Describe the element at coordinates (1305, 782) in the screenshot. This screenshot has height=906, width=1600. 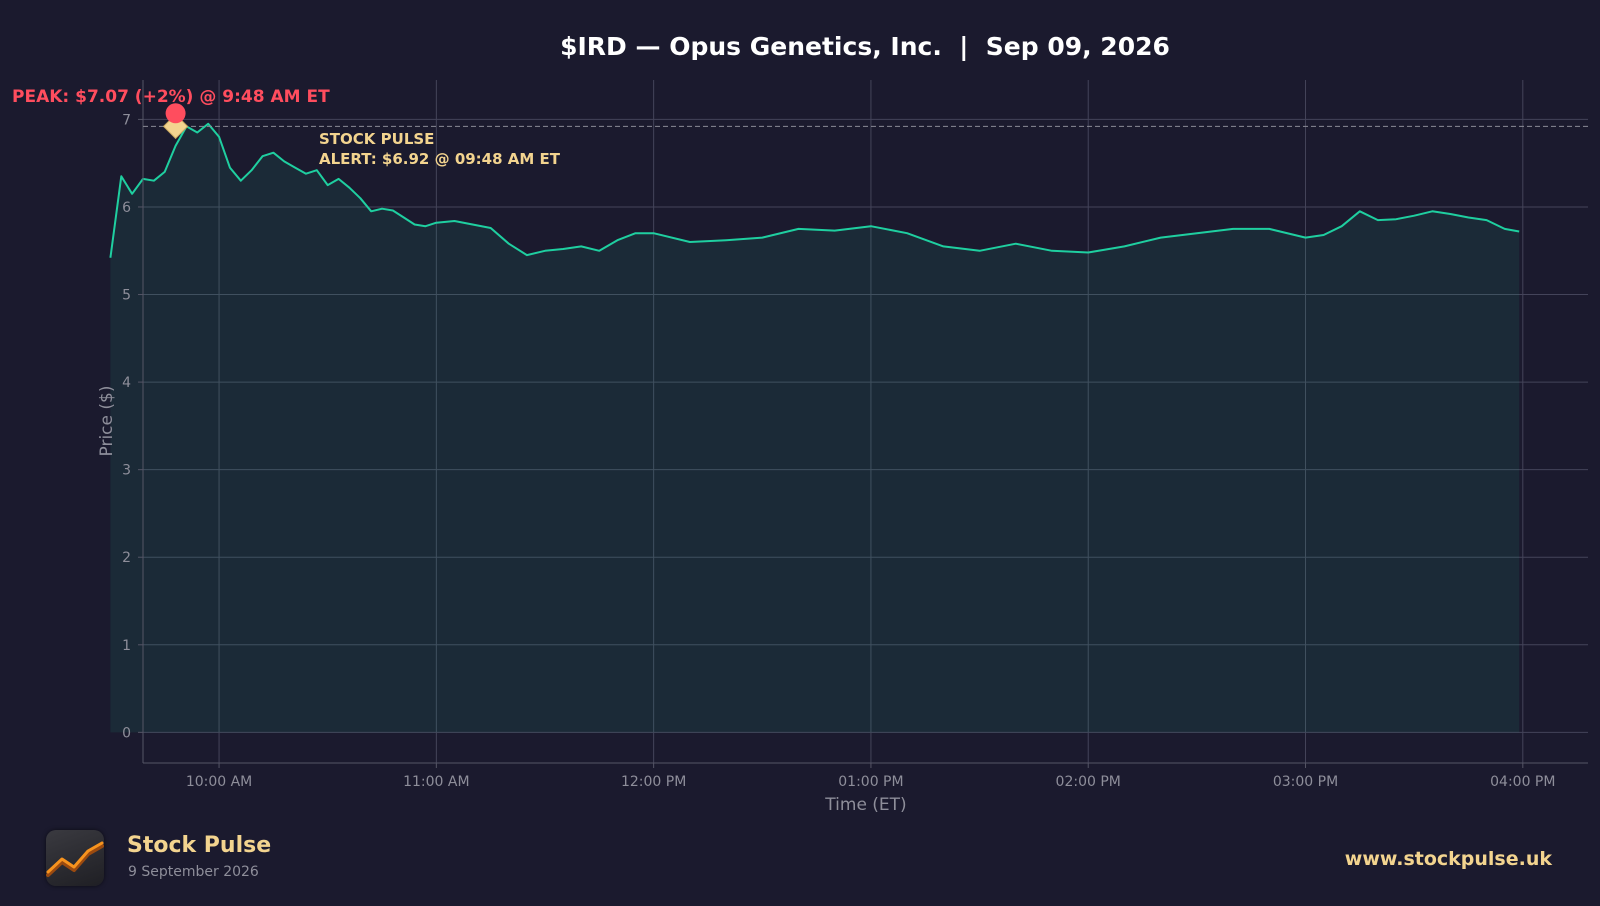
I see `x-tick-label: 03:00 PM` at that location.